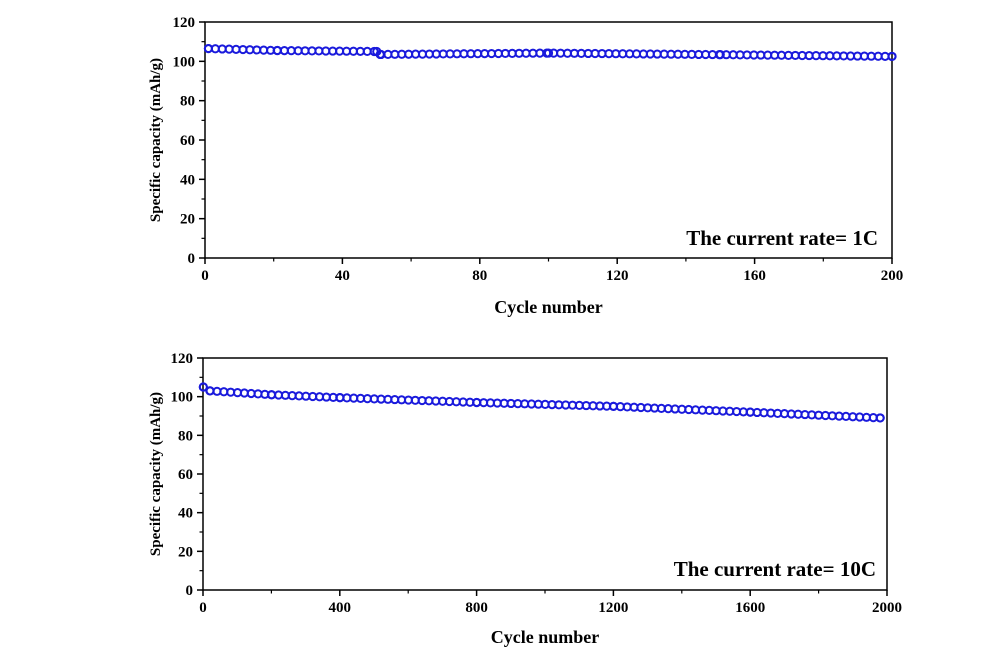 The width and height of the screenshot is (1000, 667). I want to click on current-rate-annotation: The current rate= 10C, so click(775, 569).